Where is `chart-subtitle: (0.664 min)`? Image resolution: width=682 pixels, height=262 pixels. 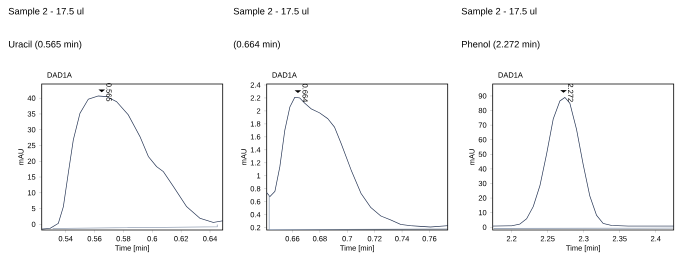
chart-subtitle: (0.664 min) is located at coordinates (257, 45).